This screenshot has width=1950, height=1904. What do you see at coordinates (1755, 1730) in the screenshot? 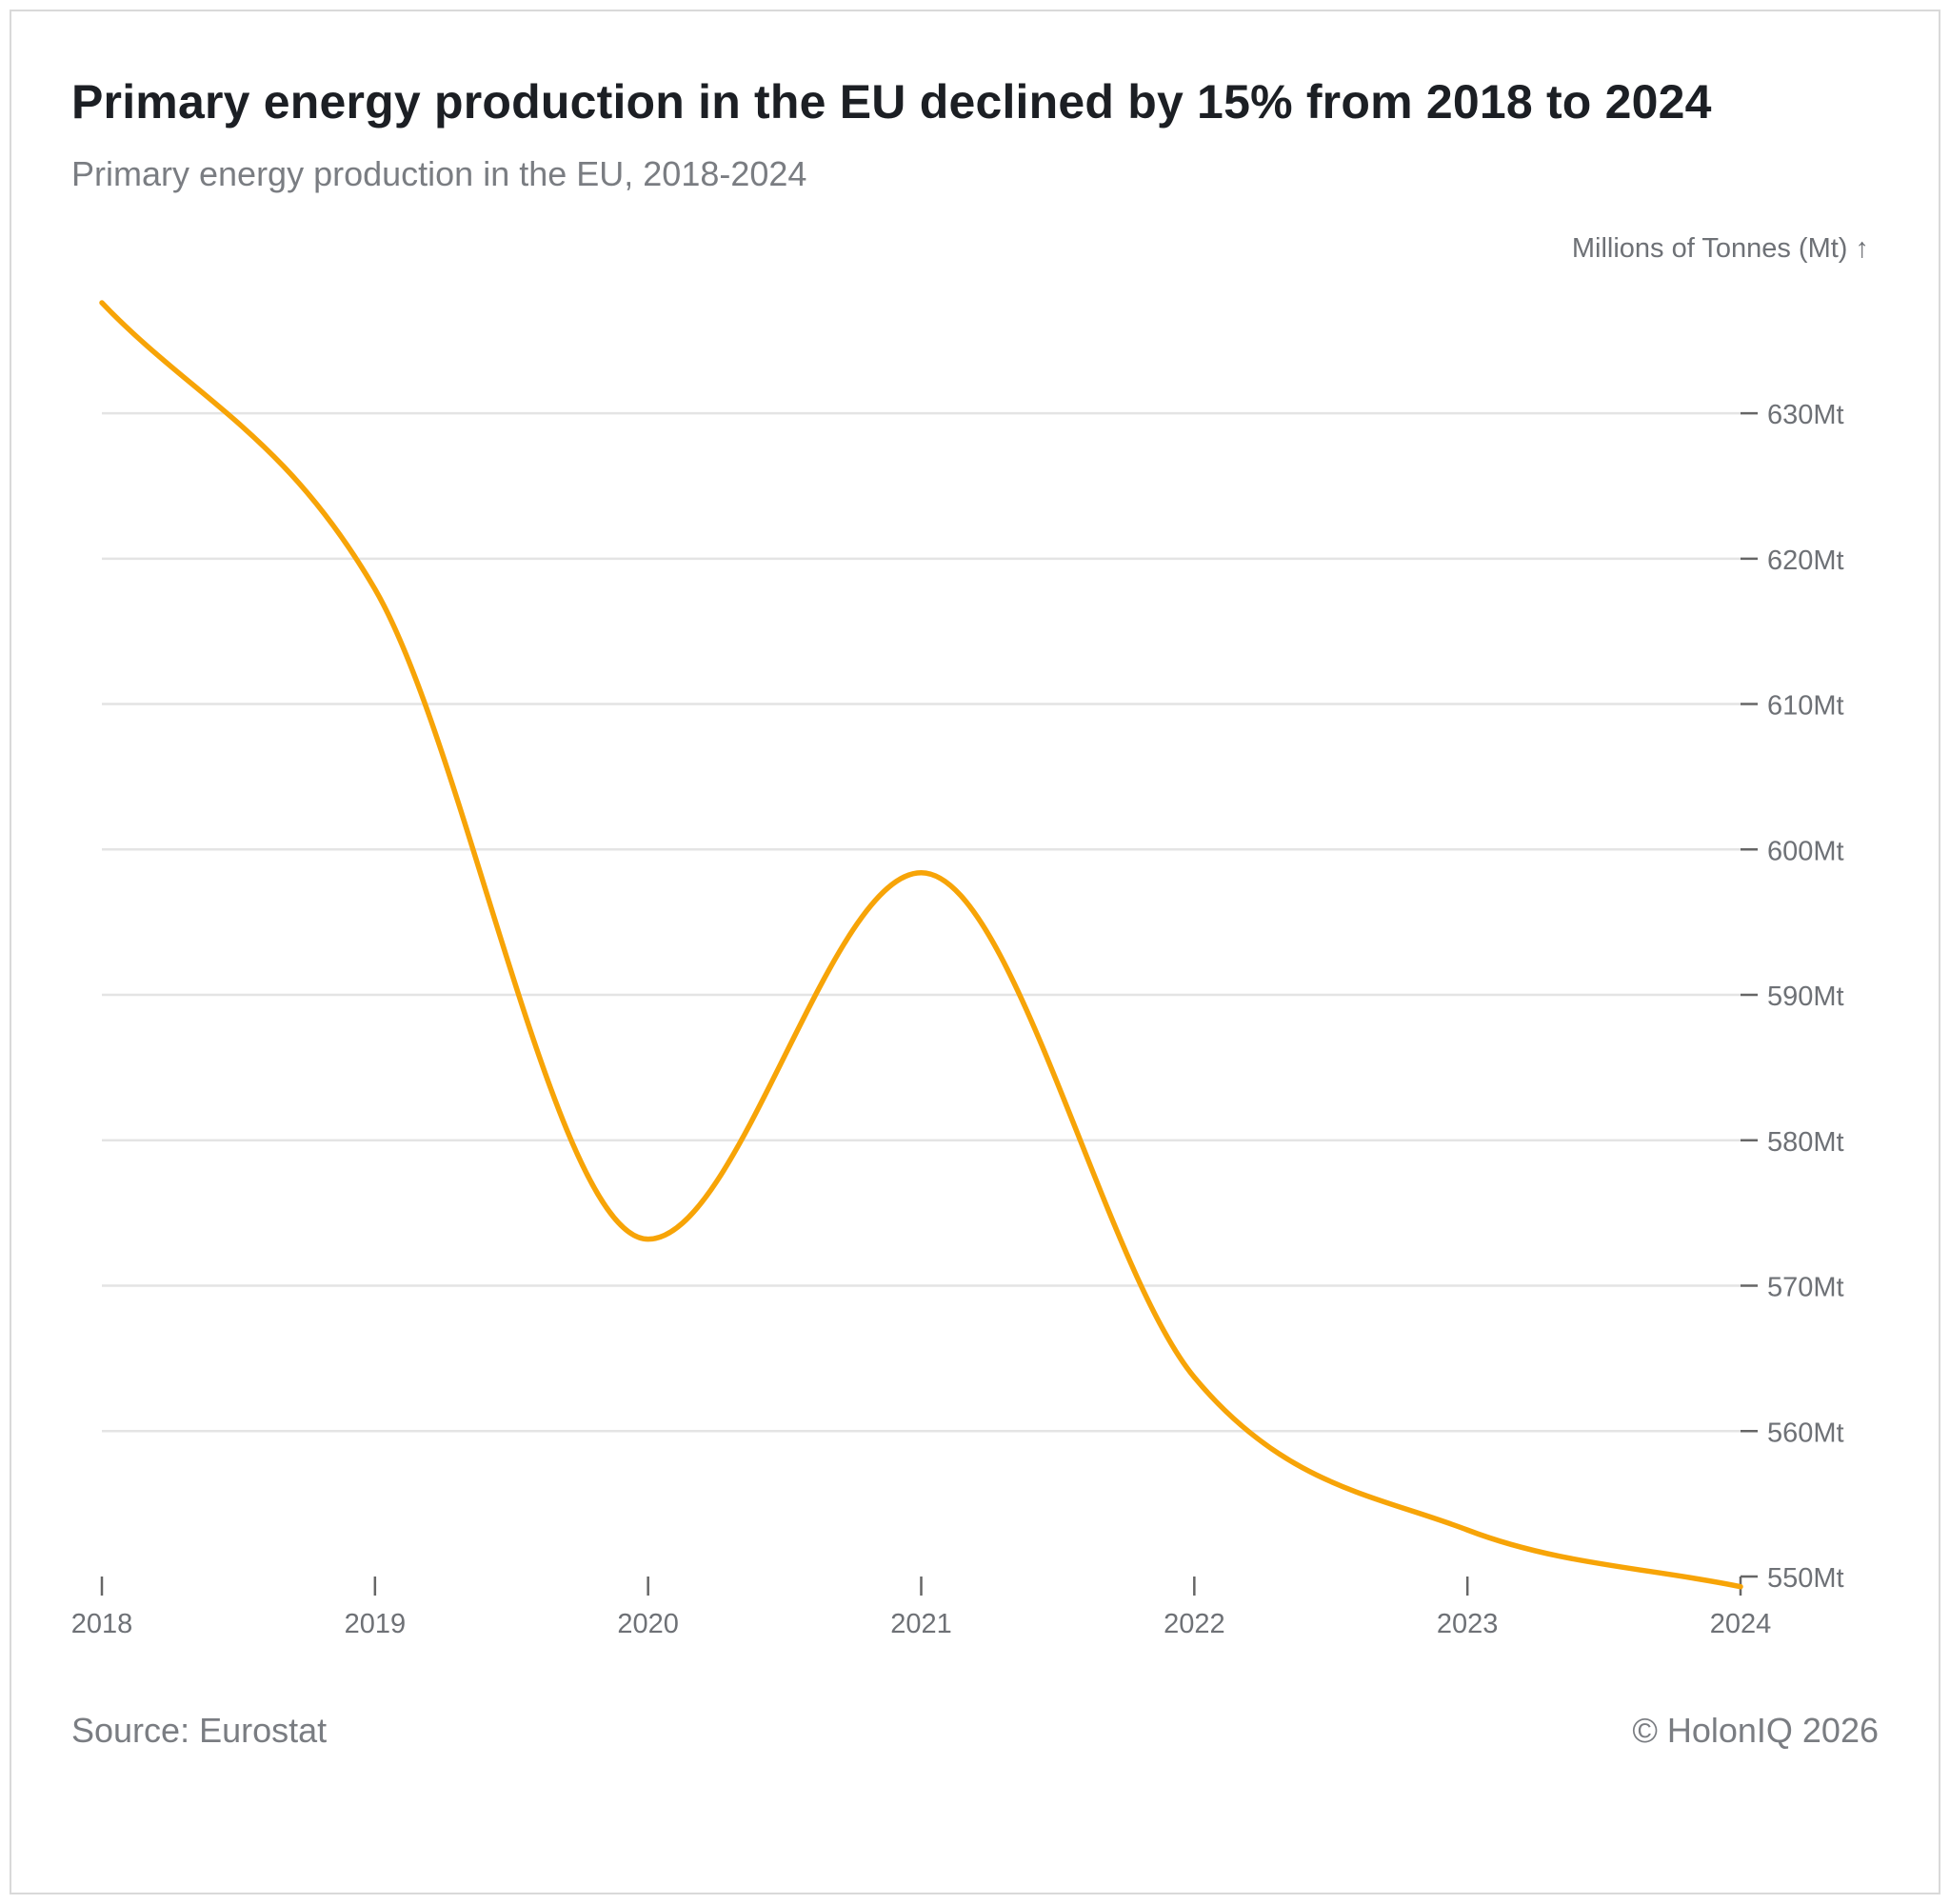
I see `copyright-note: © HolonIQ 2026` at bounding box center [1755, 1730].